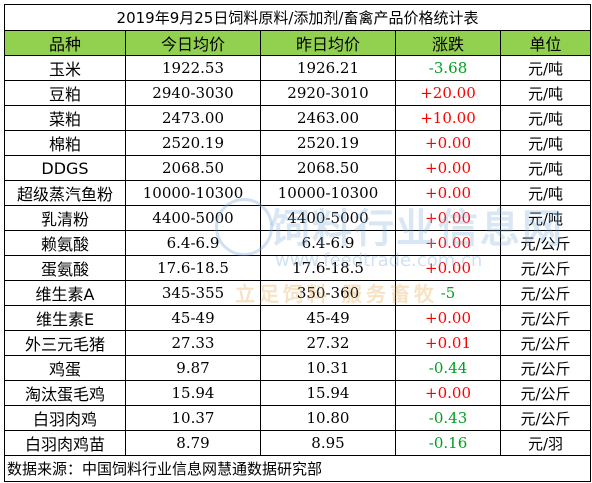 This screenshot has height=483, width=592. I want to click on table-row: 赖氨酸 6.4-6.9 6.4-6.9 +0.00 元/公斤, so click(298, 243).